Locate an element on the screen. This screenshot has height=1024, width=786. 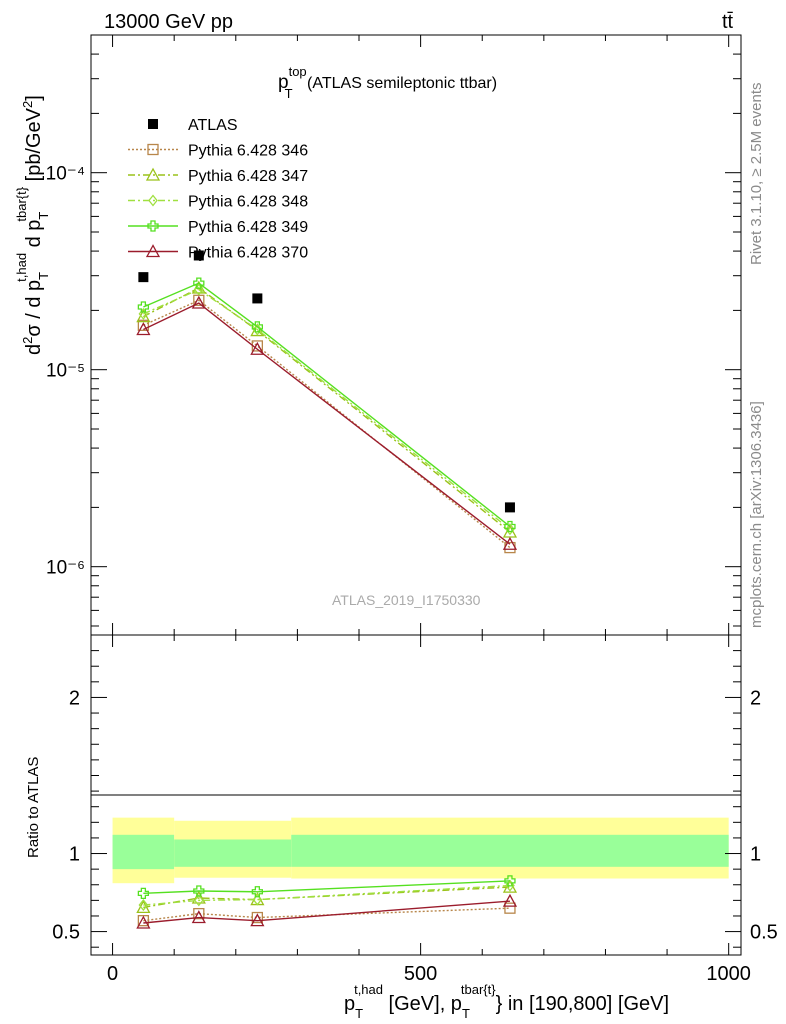
y-tick-label-ratio-left: 2 is located at coordinates (74, 698).